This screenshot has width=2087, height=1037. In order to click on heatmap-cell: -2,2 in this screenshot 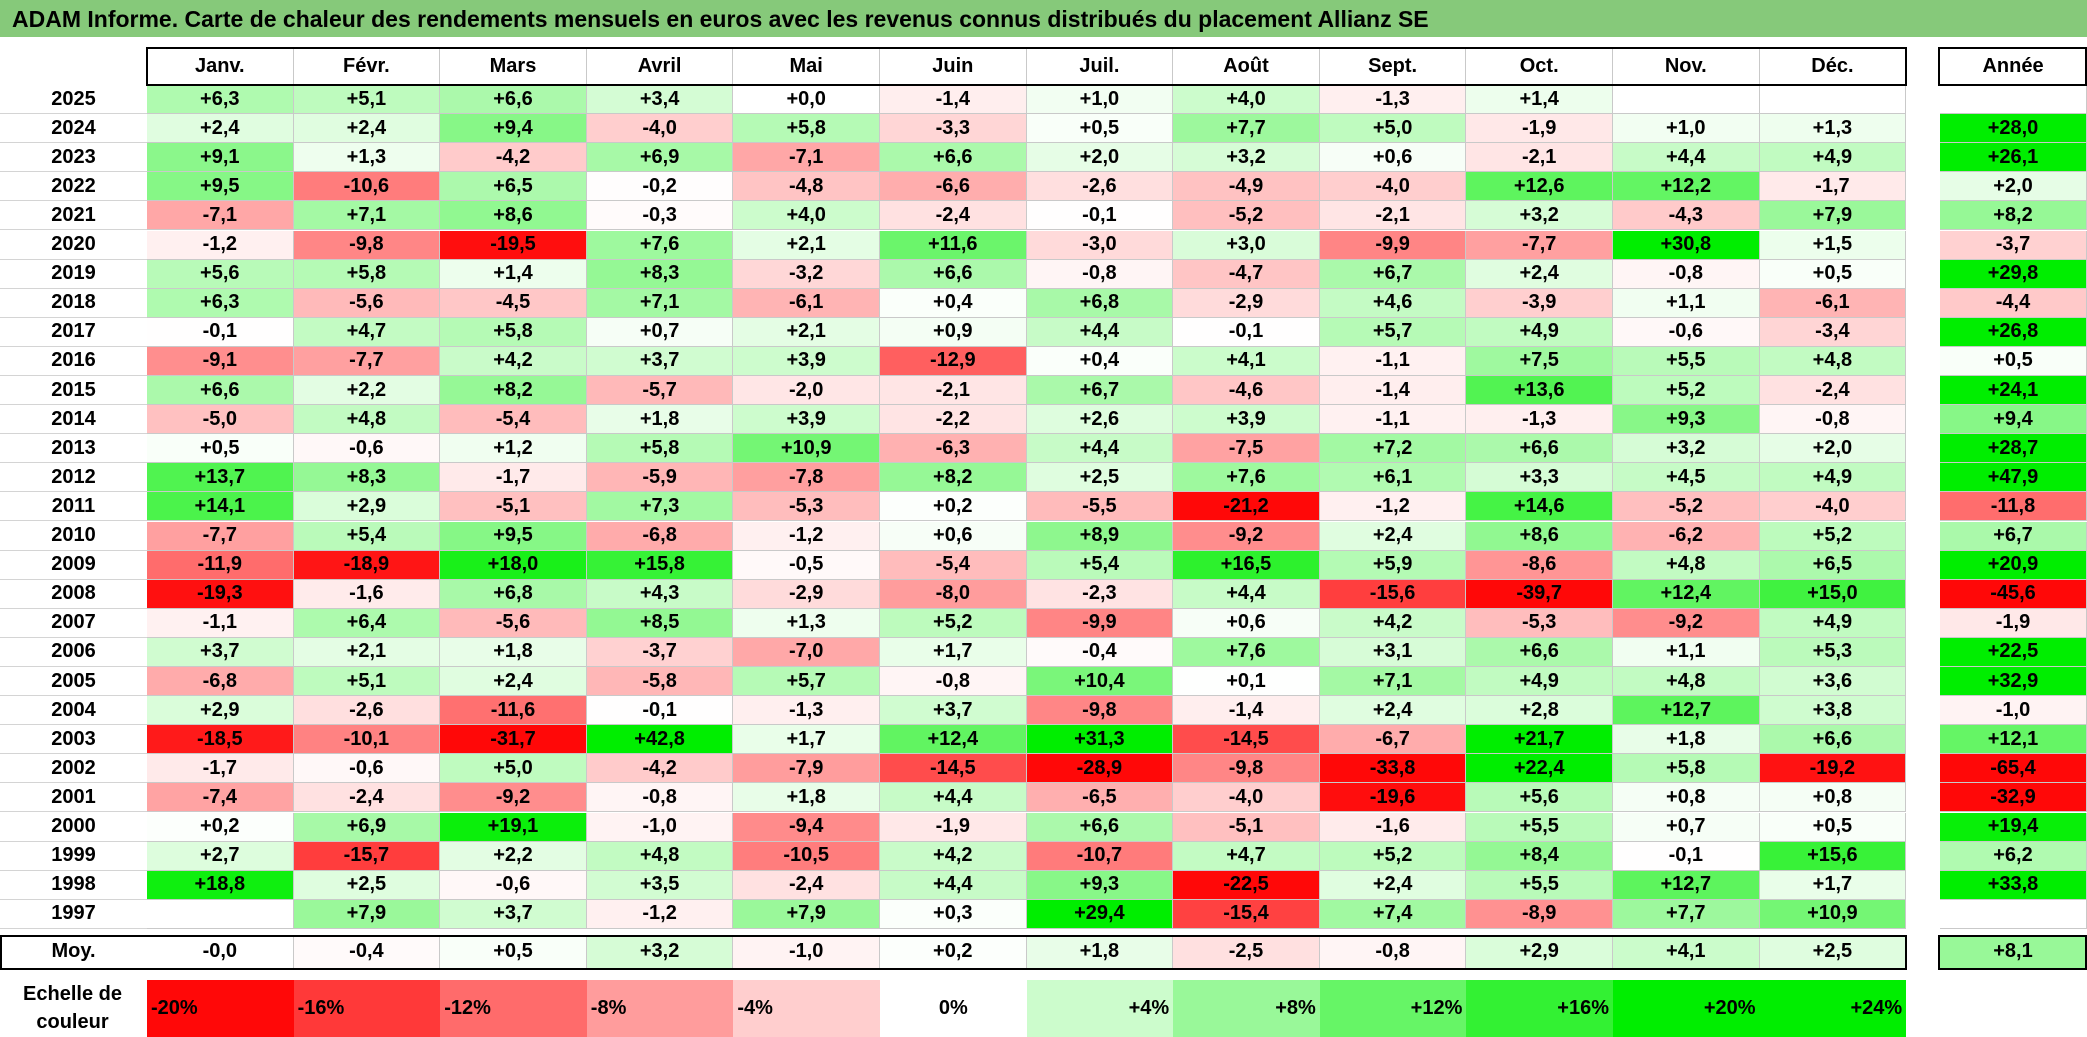, I will do `click(953, 420)`.